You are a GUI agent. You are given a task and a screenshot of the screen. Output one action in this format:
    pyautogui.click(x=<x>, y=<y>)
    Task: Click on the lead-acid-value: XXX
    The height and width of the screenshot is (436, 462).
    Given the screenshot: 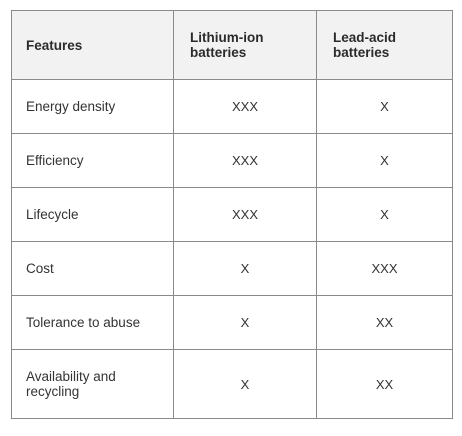 What is the action you would take?
    pyautogui.click(x=384, y=268)
    